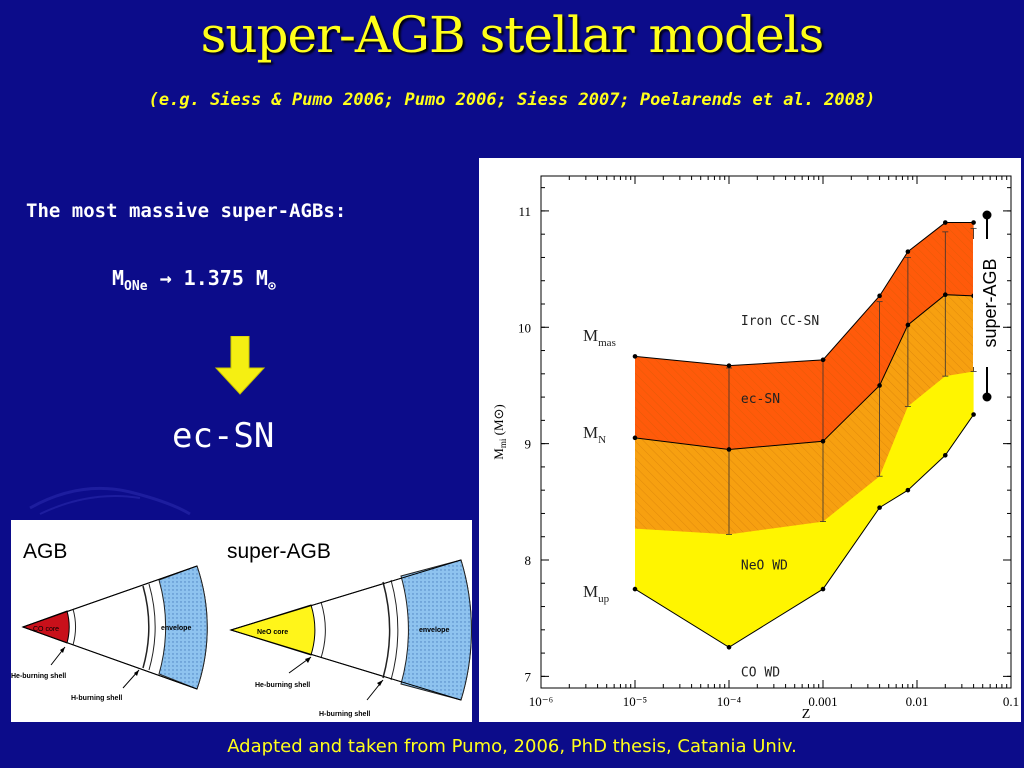 The width and height of the screenshot is (1024, 768). I want to click on super-agb-bracket: super-AGB, so click(987, 306).